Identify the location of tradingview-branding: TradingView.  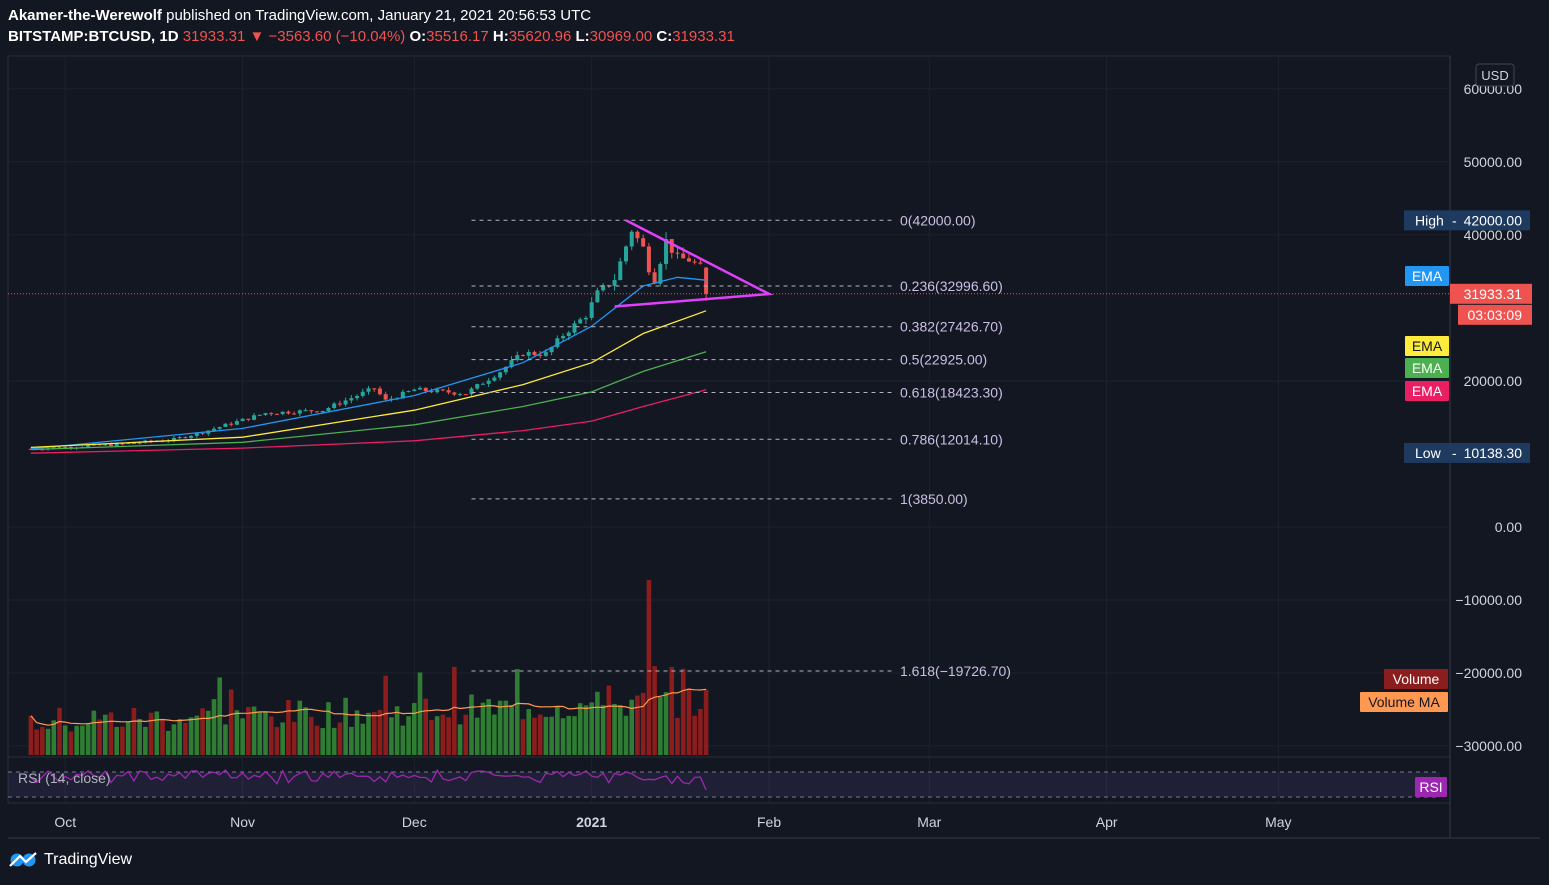
(70, 860).